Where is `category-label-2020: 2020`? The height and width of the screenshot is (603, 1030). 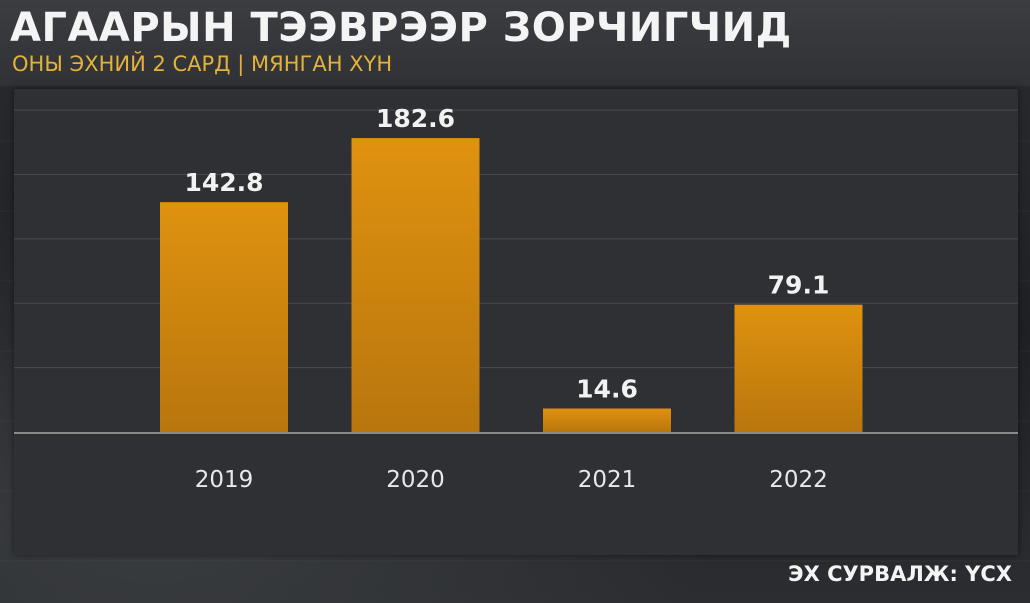
category-label-2020: 2020 is located at coordinates (415, 480).